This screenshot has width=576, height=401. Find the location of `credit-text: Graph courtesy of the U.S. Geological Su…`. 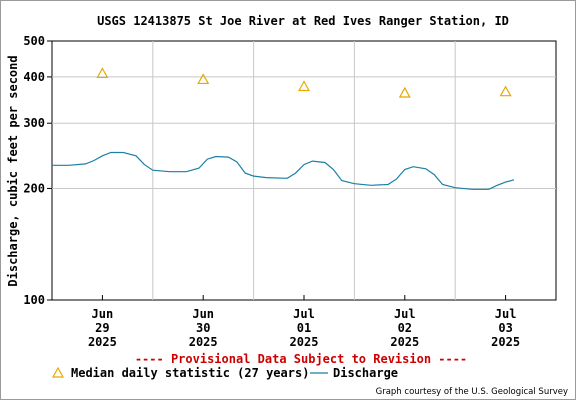

credit-text: Graph courtesy of the U.S. Geological Su… is located at coordinates (472, 392).